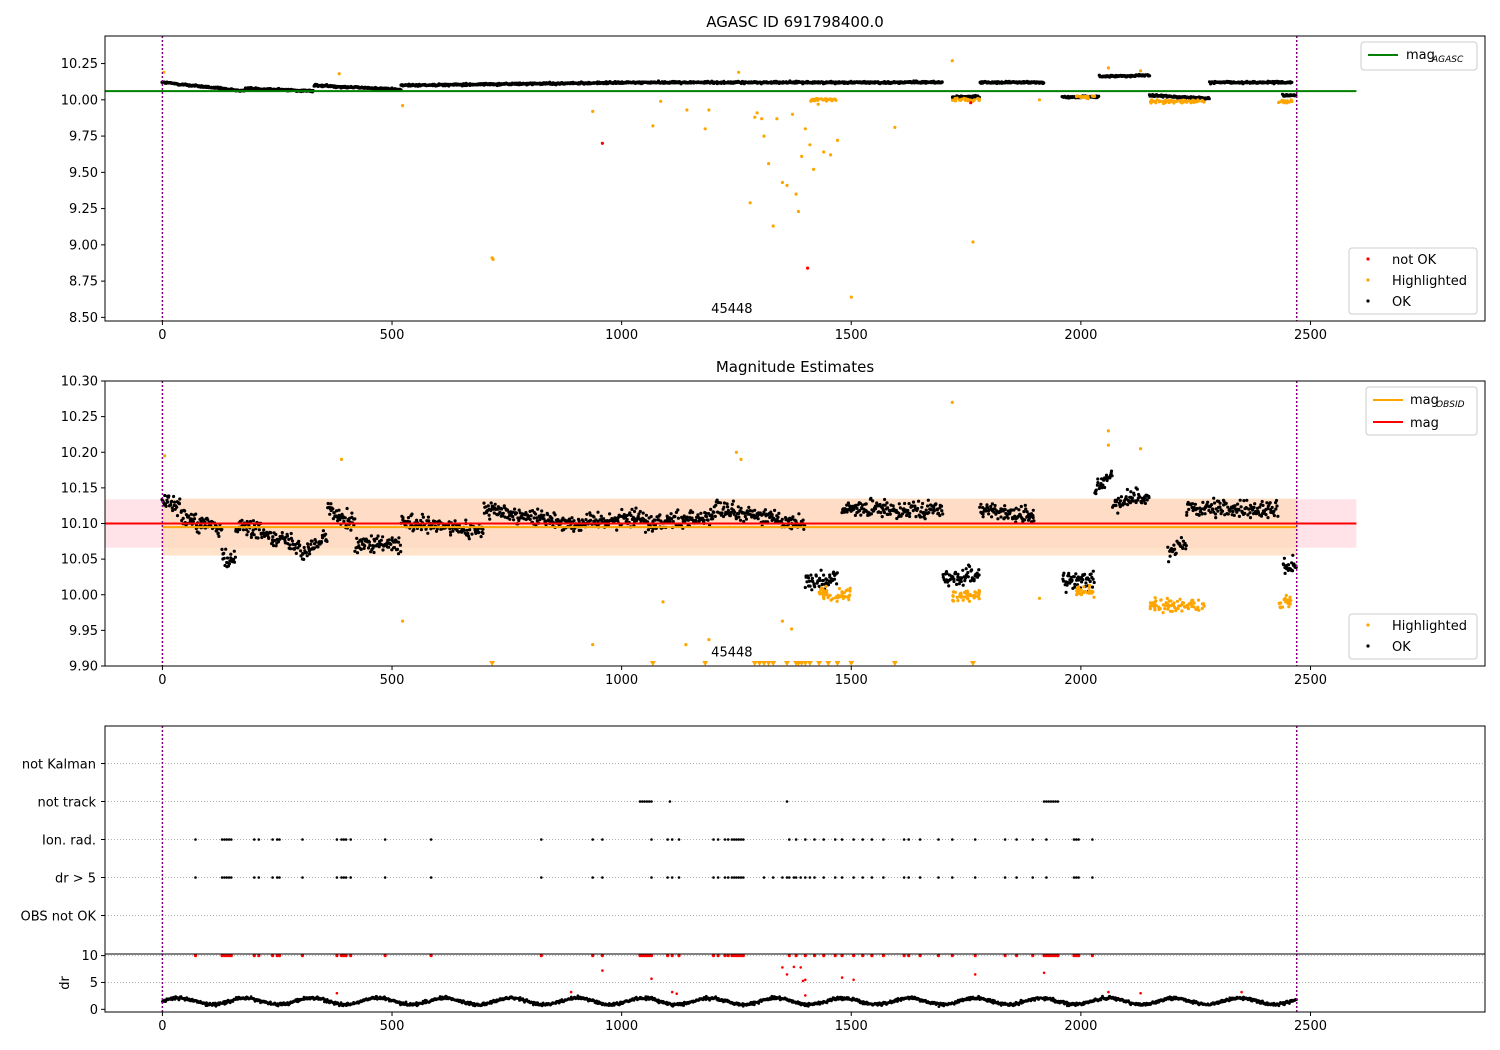  I want to click on y-tick-label: 10.05, so click(79, 560).